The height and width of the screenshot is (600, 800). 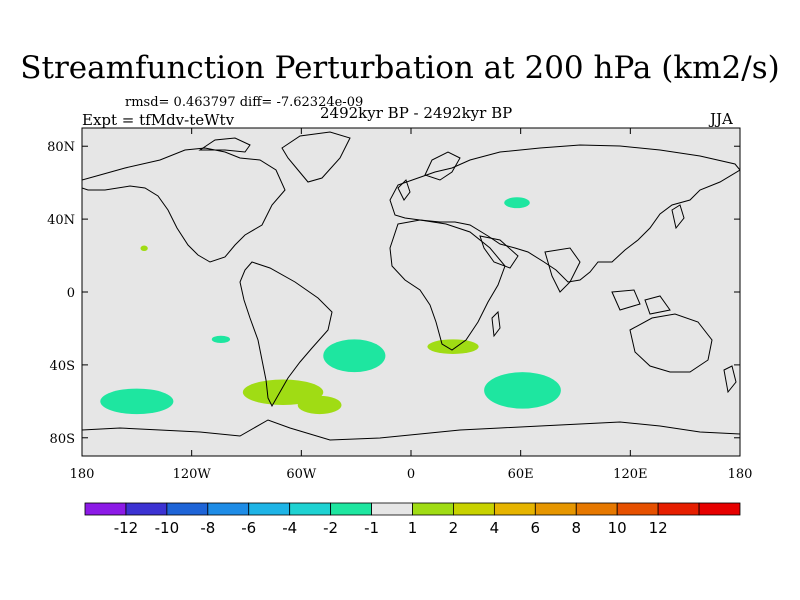 What do you see at coordinates (62, 366) in the screenshot?
I see `y-tick-label-4: 40S` at bounding box center [62, 366].